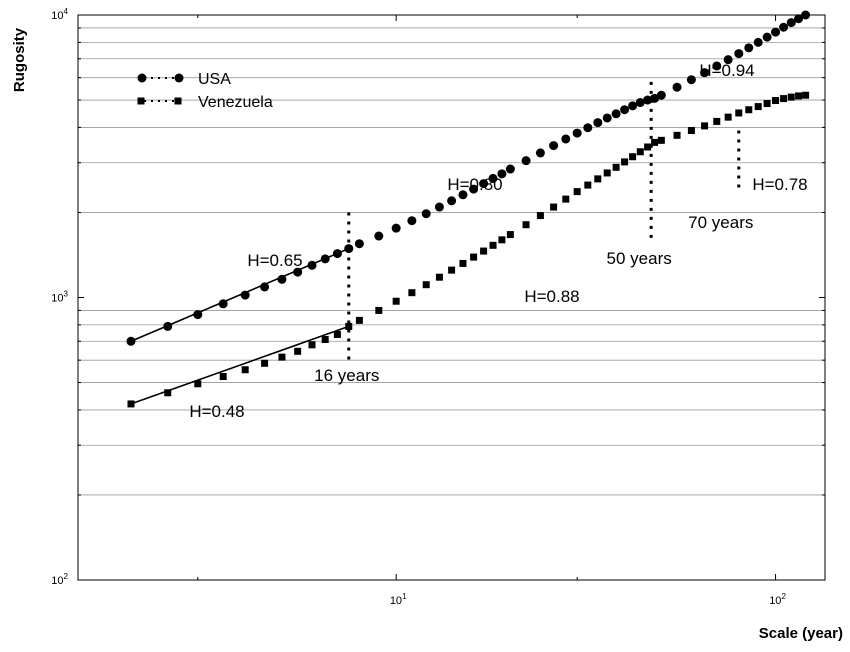 The width and height of the screenshot is (850, 652). Describe the element at coordinates (205, 91) in the screenshot. I see `legend: USA Venezuela` at that location.